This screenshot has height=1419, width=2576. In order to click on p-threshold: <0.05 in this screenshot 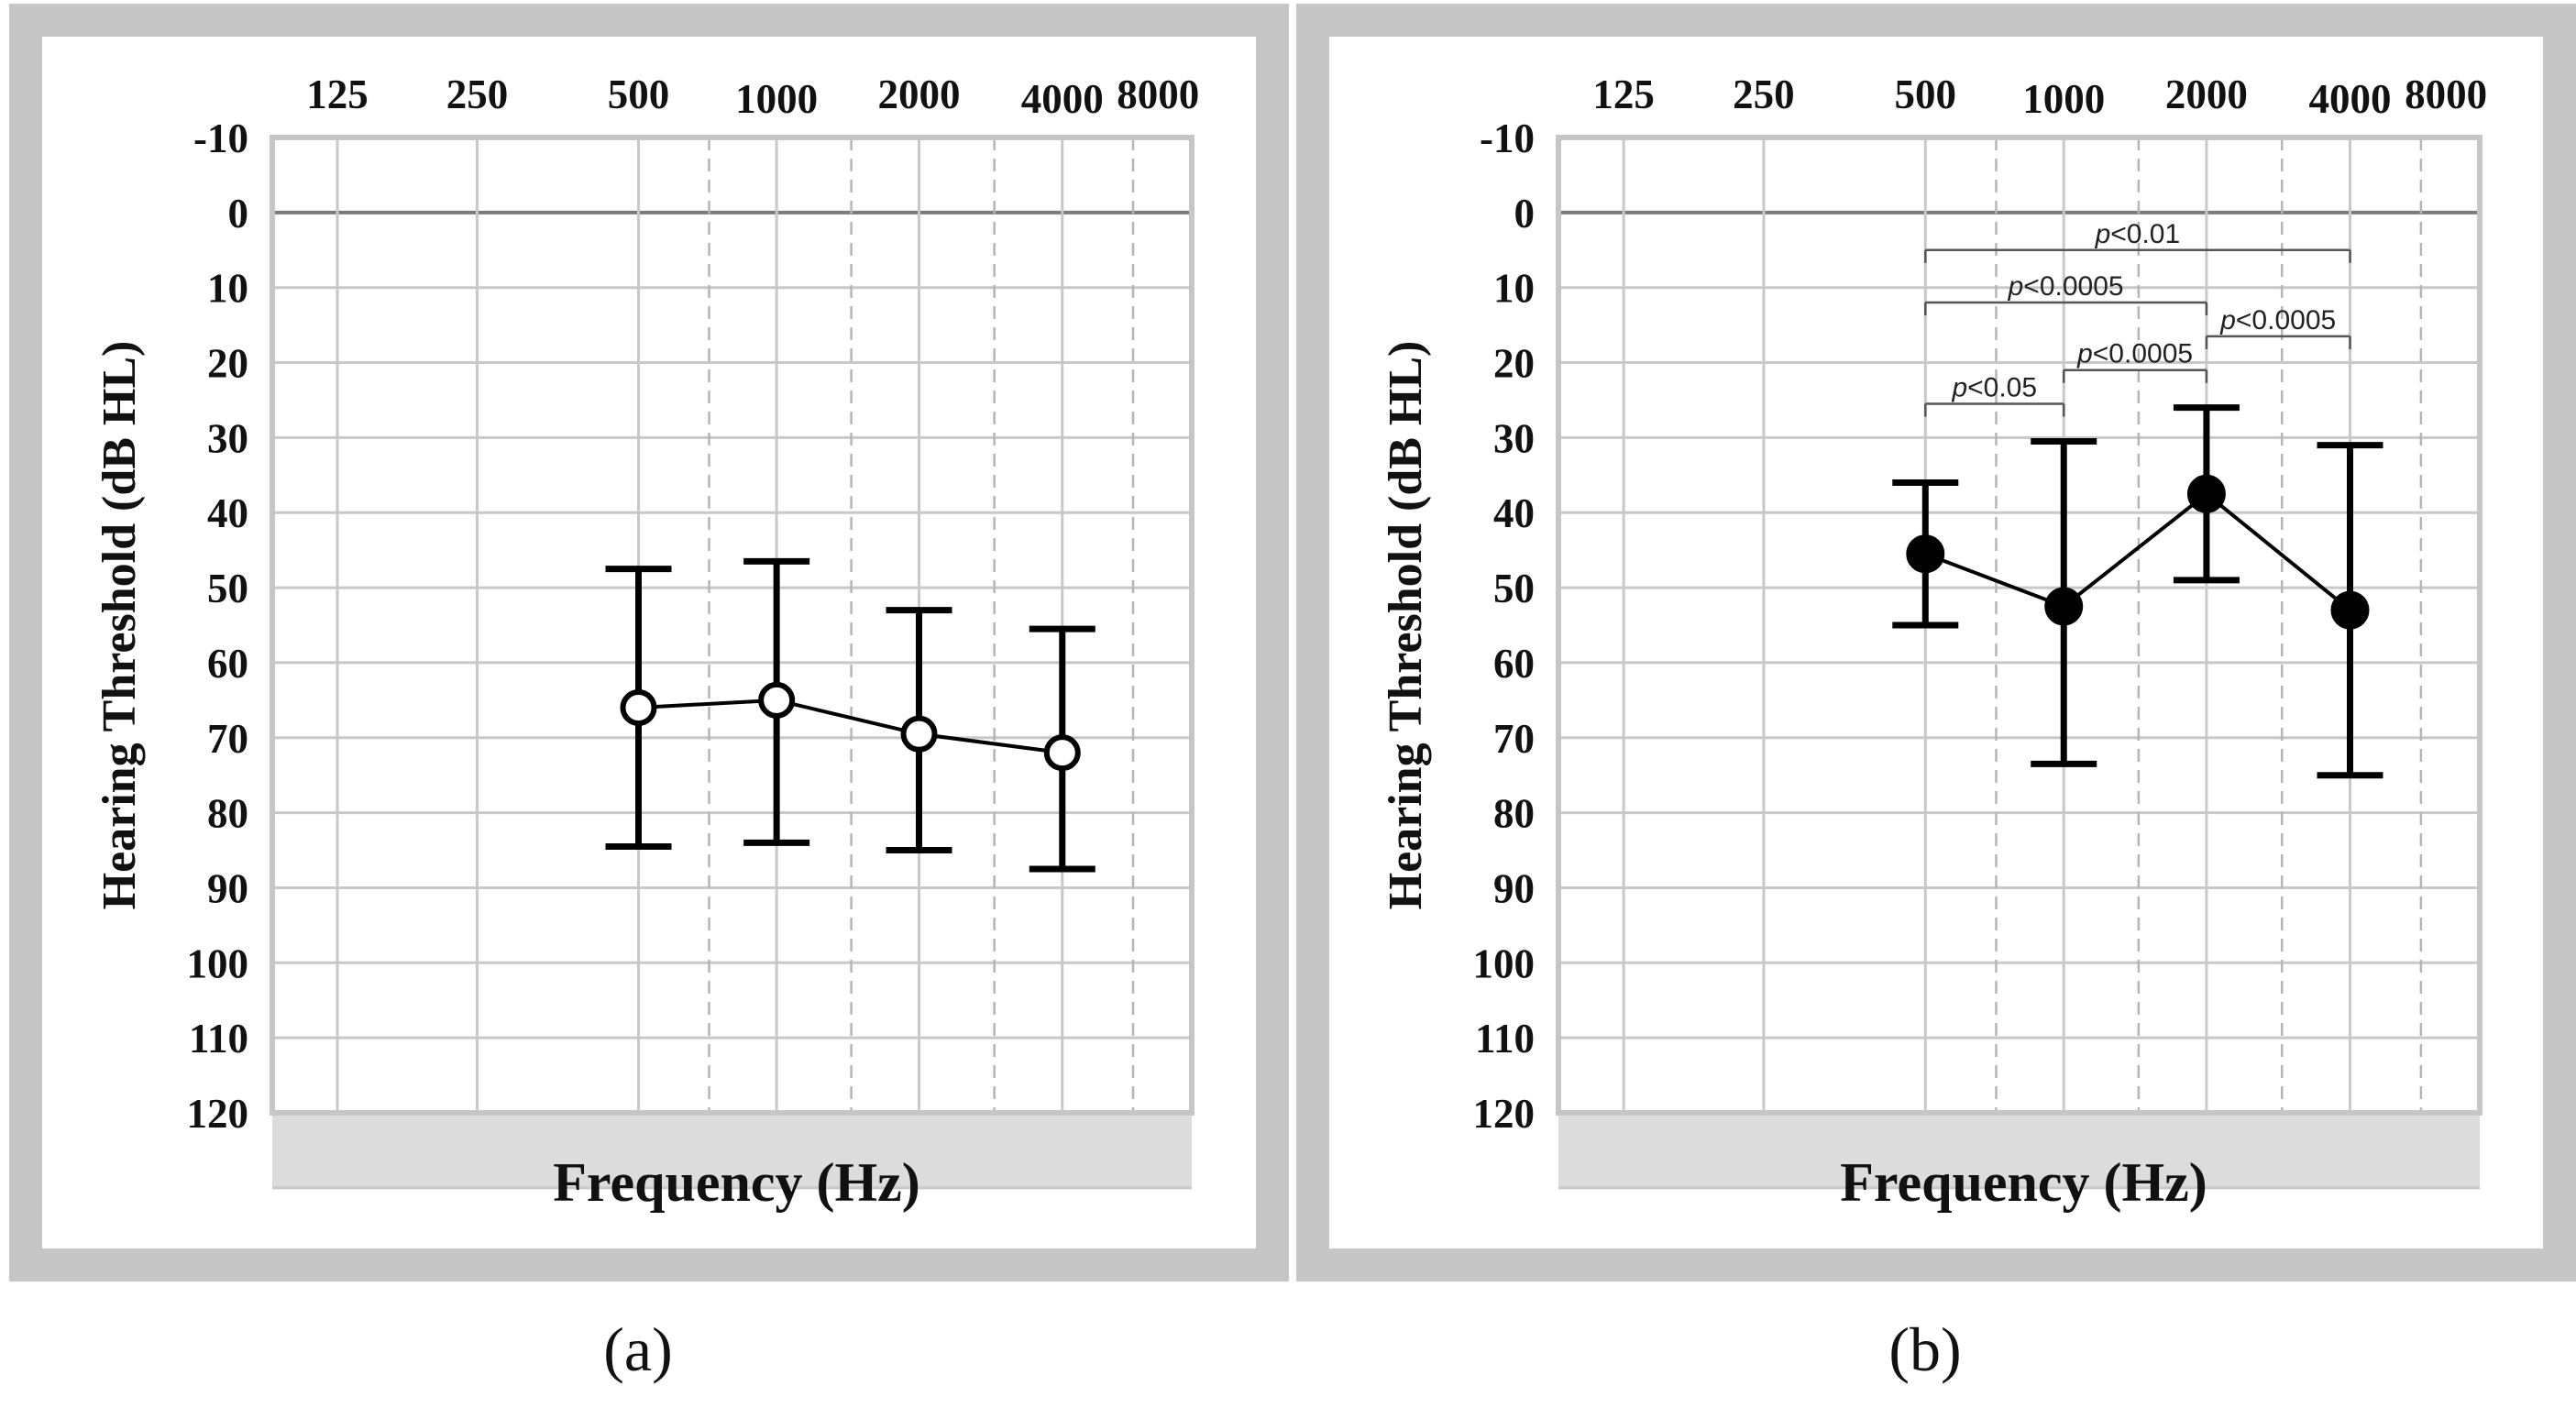, I will do `click(2002, 388)`.